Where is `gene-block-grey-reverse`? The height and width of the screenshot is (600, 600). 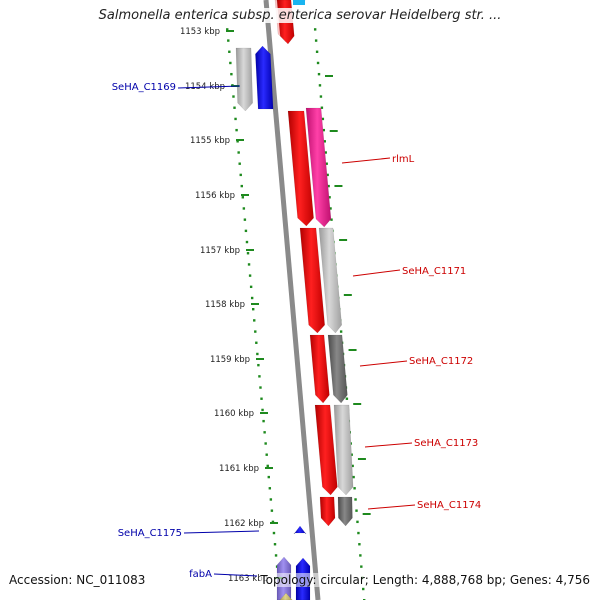 gene-block-grey-reverse is located at coordinates (244, 79).